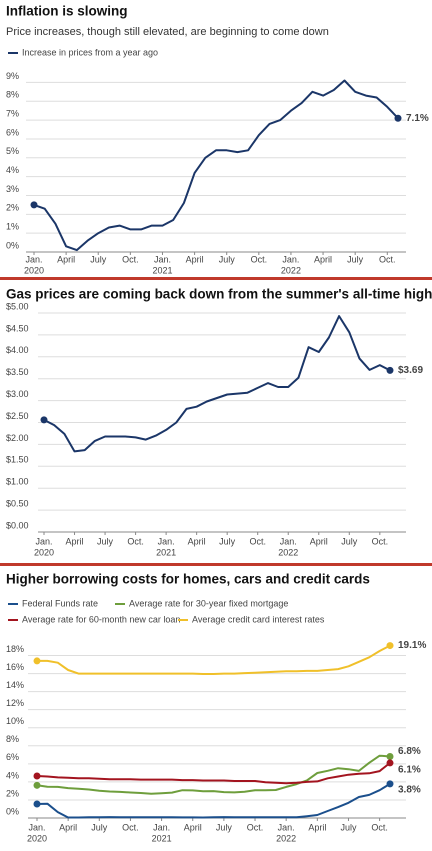  What do you see at coordinates (17, 328) in the screenshot?
I see `y-tick-label: $4.50` at bounding box center [17, 328].